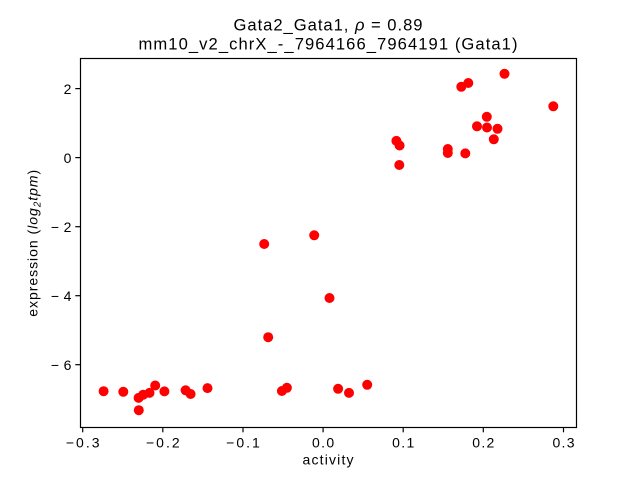 This screenshot has width=640, height=485. Describe the element at coordinates (68, 89) in the screenshot. I see `svg-text: 2` at that location.